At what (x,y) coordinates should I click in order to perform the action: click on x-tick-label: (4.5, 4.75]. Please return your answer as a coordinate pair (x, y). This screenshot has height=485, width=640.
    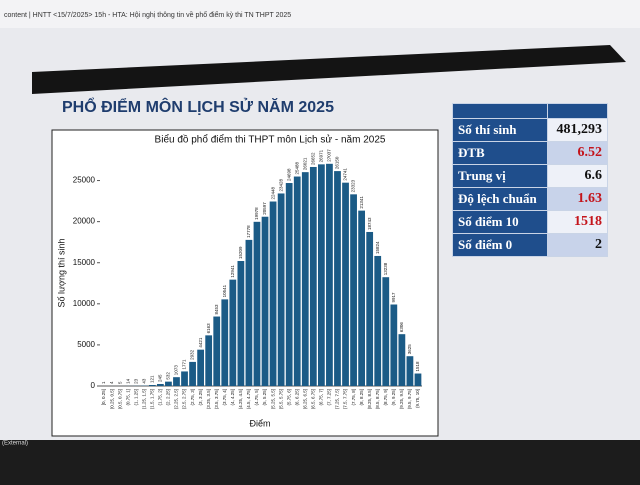
    Looking at the image, I should click on (248, 399).